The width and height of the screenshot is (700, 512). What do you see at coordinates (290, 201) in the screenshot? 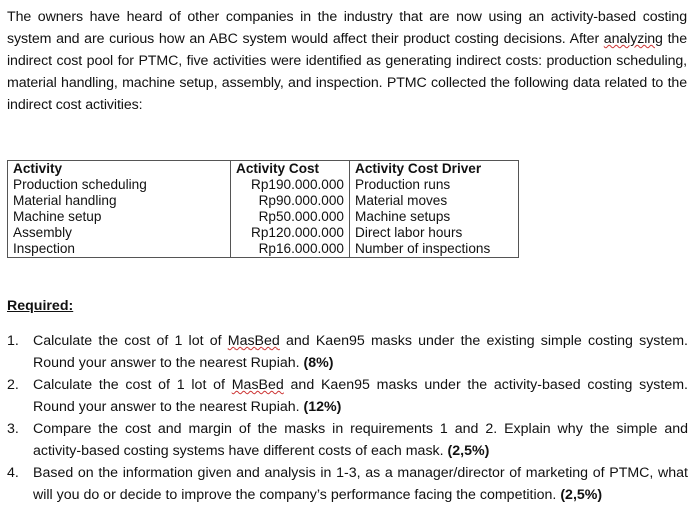
I see `cell: Rp90.000.000` at bounding box center [290, 201].